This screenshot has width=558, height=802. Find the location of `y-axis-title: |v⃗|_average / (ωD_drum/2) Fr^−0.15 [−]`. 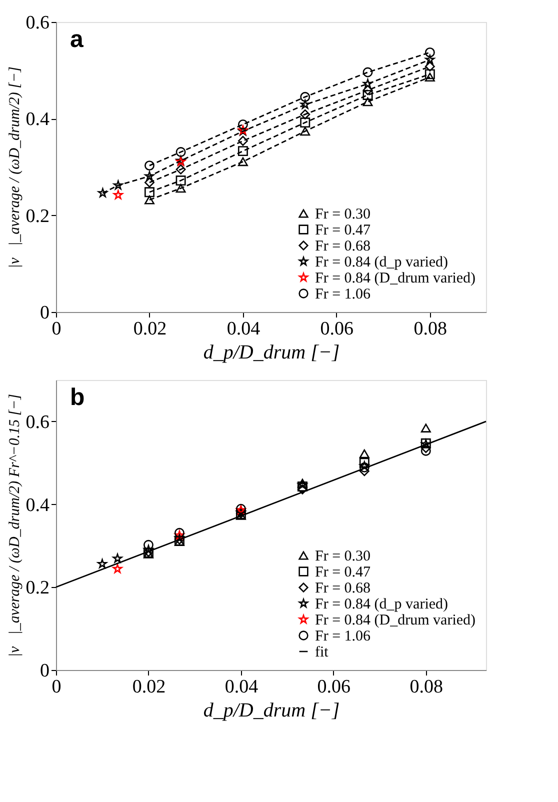

y-axis-title: |v⃗|_average / (ωD_drum/2) Fr^−0.15 [−] is located at coordinates (14, 526).